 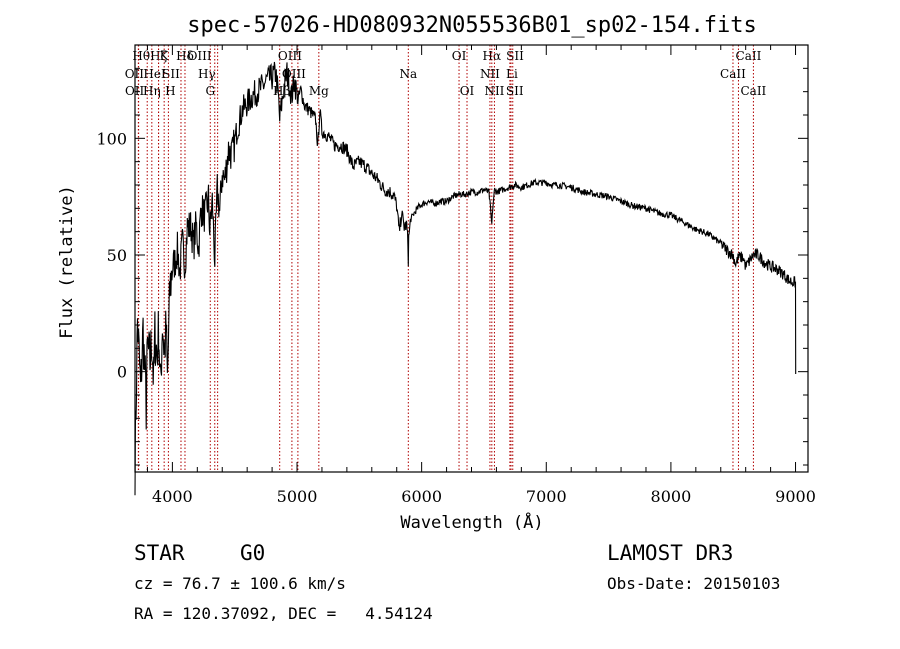 What do you see at coordinates (172, 496) in the screenshot?
I see `x-tick-label: 4000` at bounding box center [172, 496].